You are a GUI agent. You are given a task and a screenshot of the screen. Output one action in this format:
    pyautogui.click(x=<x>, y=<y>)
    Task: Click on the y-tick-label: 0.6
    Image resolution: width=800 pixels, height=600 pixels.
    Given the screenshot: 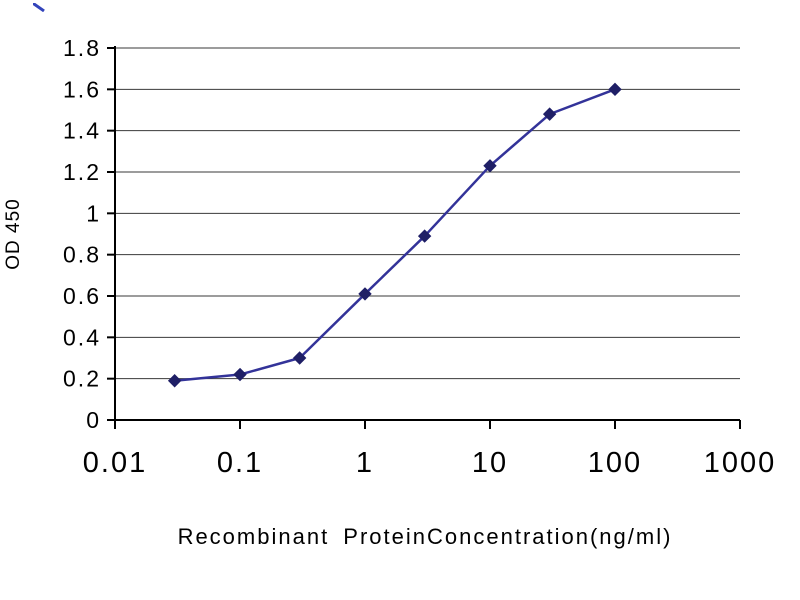 What is the action you would take?
    pyautogui.click(x=82, y=296)
    